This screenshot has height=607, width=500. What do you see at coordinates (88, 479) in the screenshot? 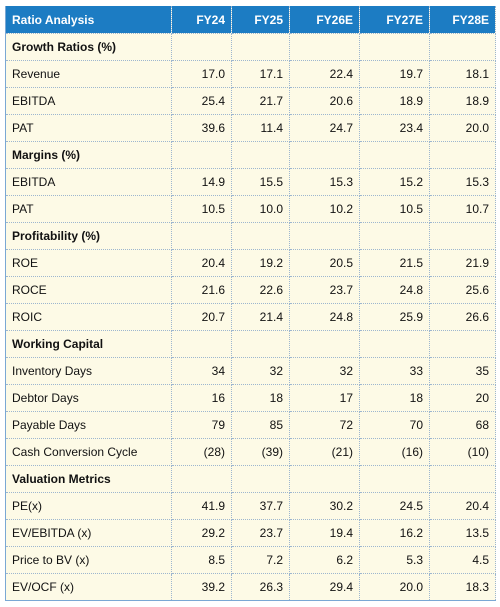
I see `section-title: Valuation Metrics` at bounding box center [88, 479].